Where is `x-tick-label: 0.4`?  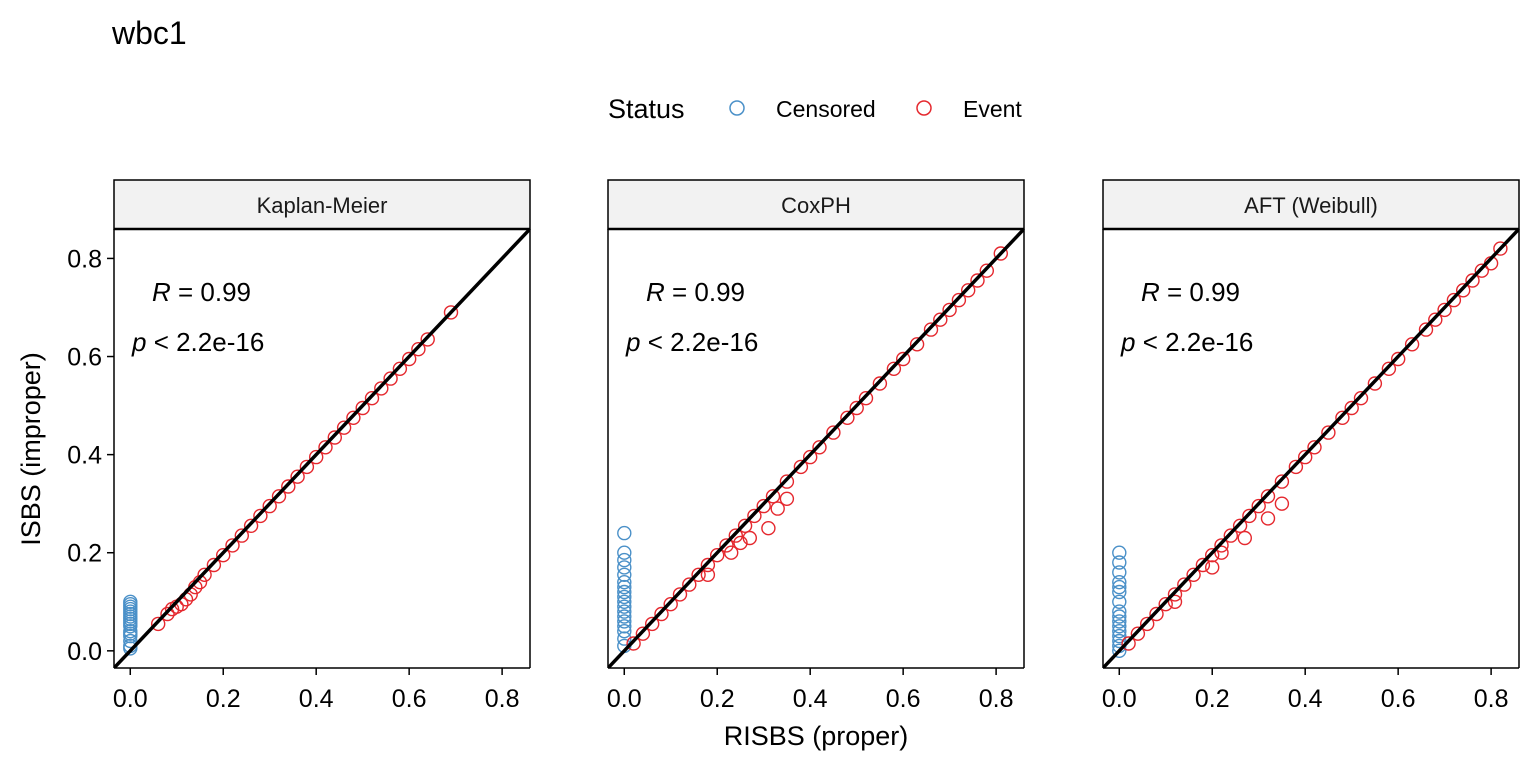 x-tick-label: 0.4 is located at coordinates (810, 699).